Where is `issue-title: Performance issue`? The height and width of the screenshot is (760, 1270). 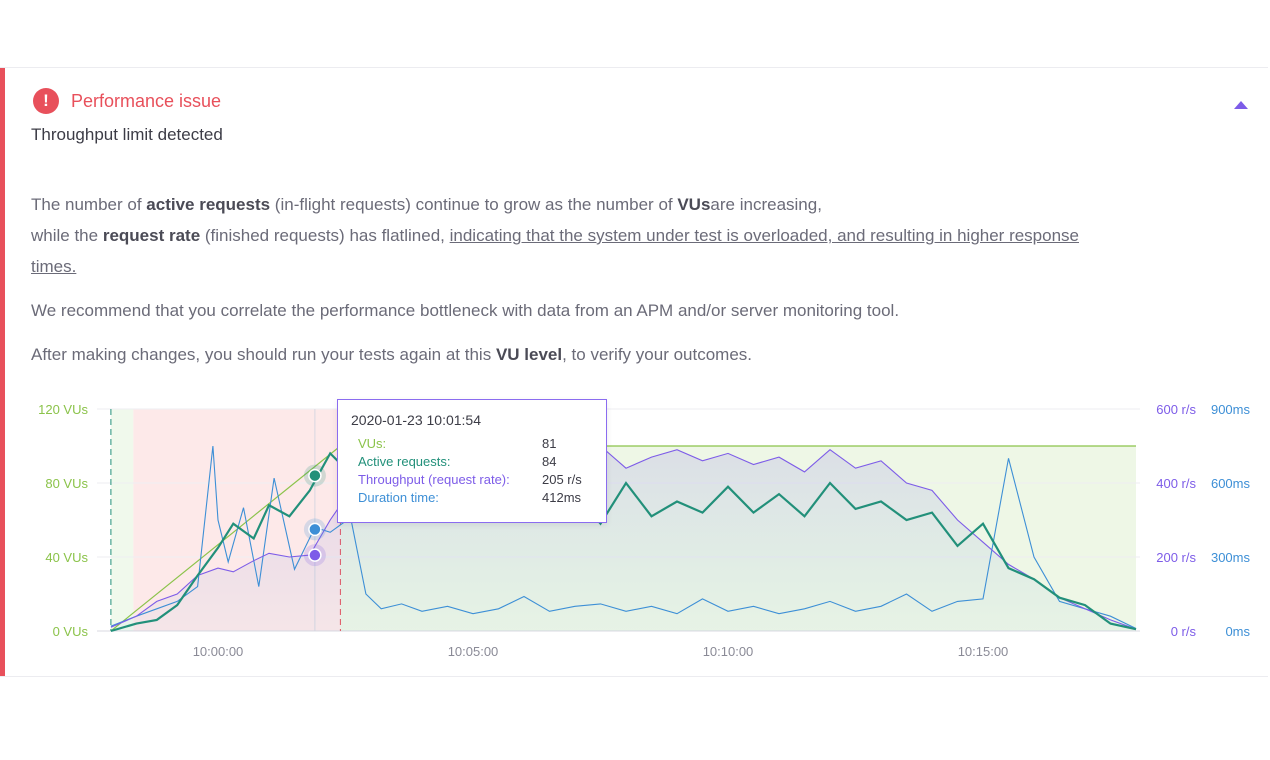 issue-title: Performance issue is located at coordinates (146, 100).